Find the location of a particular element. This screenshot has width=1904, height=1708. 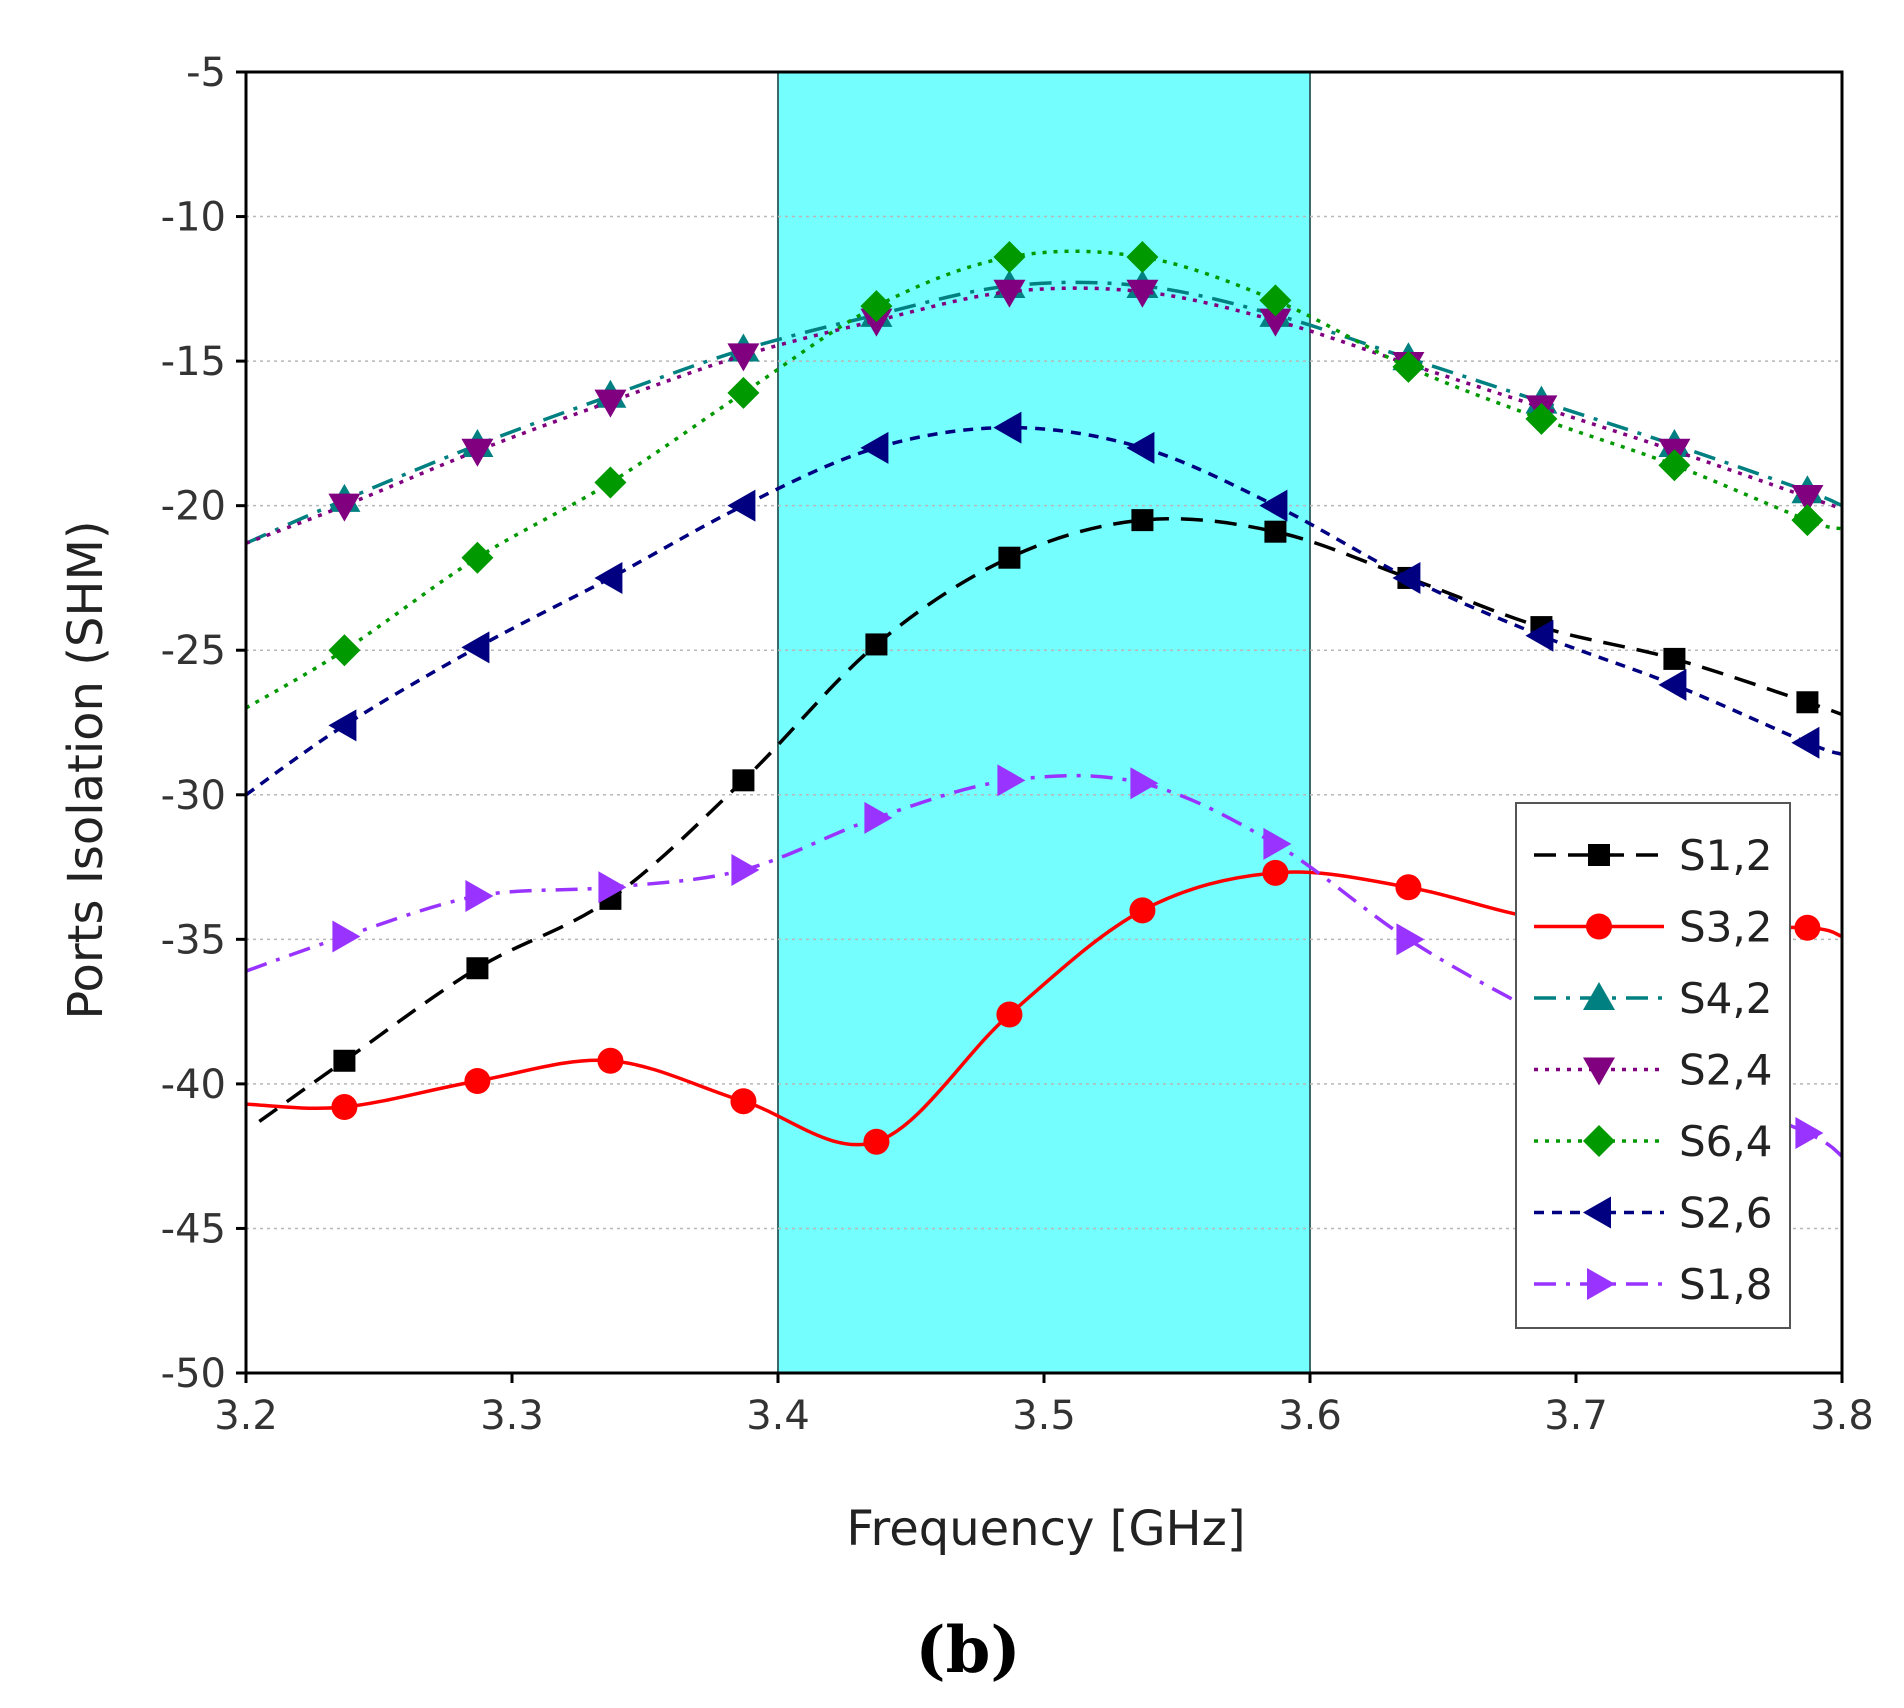

legend-item: S2,4 is located at coordinates (1653, 1070).